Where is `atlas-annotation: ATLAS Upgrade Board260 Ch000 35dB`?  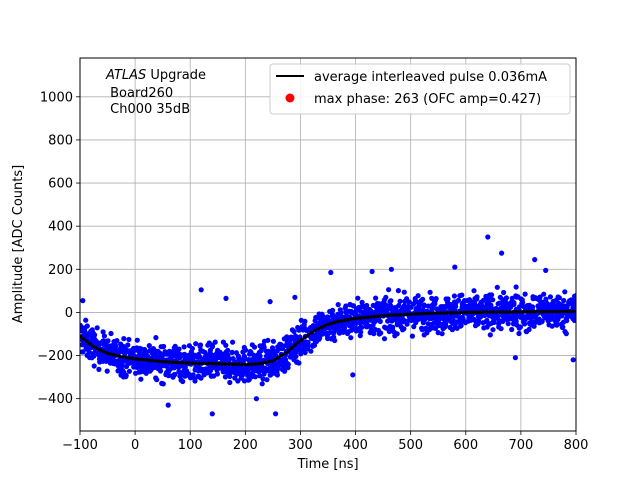 atlas-annotation: ATLAS Upgrade Board260 Ch000 35dB is located at coordinates (155, 92).